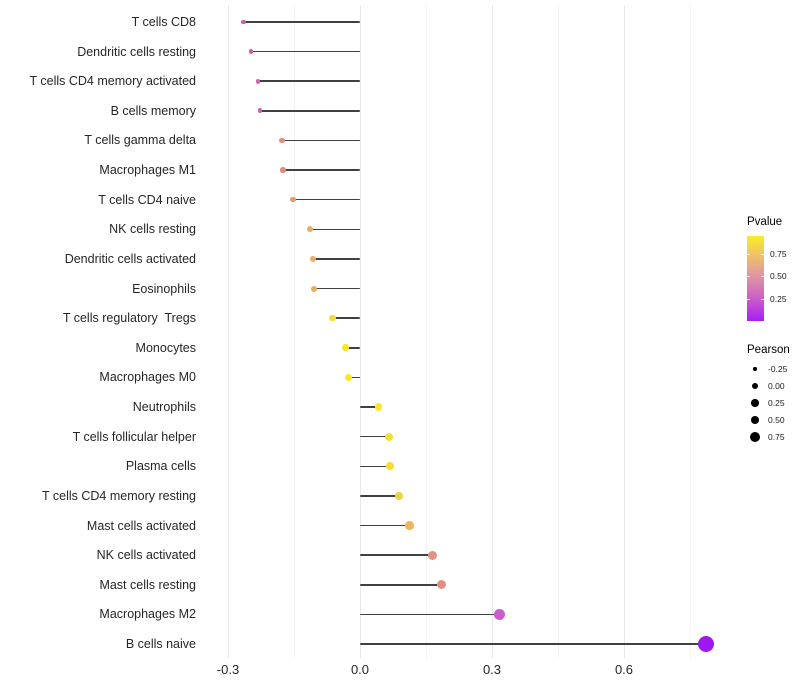  I want to click on pearson-legend-label: 0.50, so click(776, 420).